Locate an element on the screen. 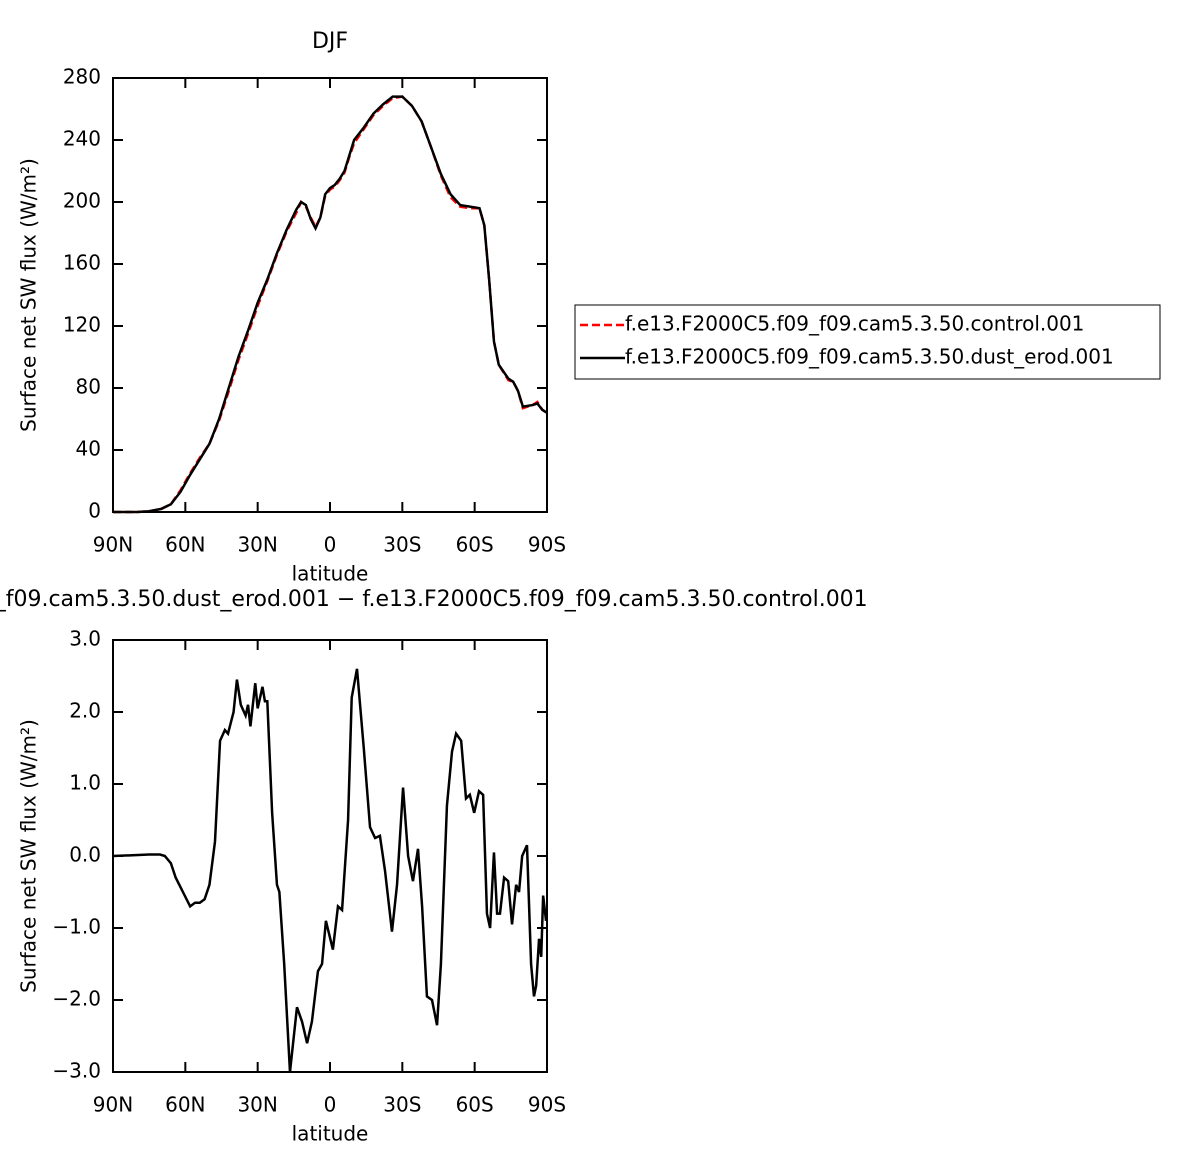 The width and height of the screenshot is (1177, 1174). y-tick-label: 3.0 is located at coordinates (85, 639).